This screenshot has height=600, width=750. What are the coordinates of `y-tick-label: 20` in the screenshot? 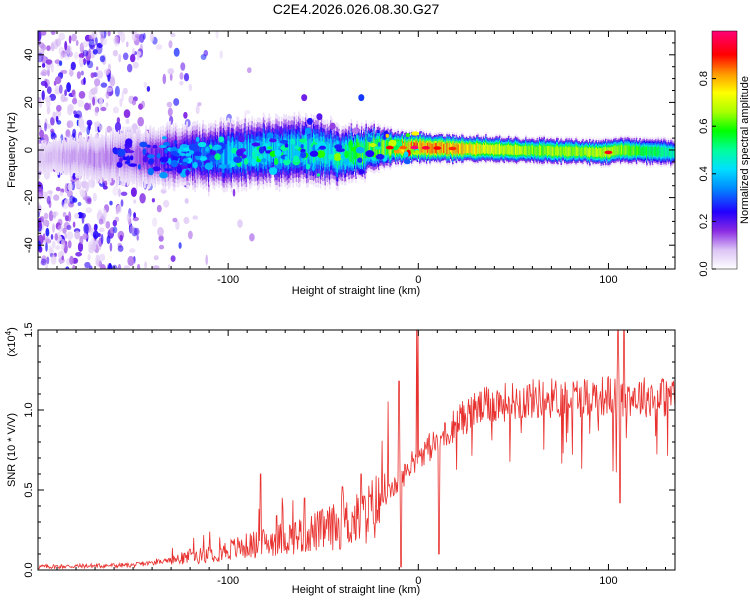 It's located at (29, 102).